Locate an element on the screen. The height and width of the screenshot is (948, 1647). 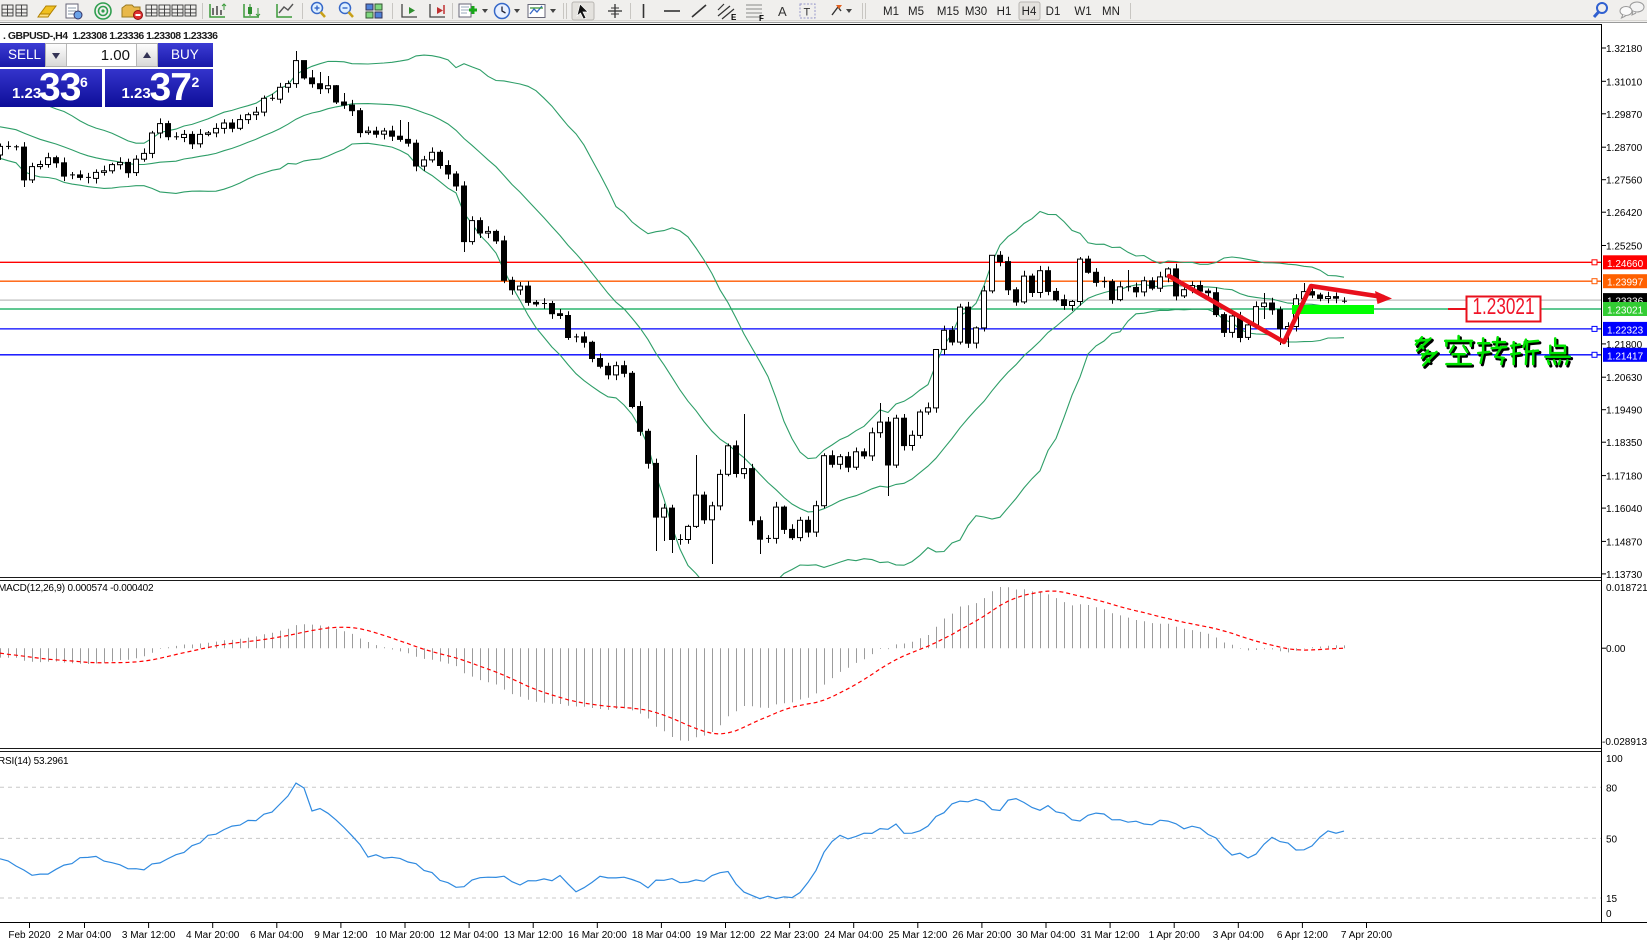
svg-text: 1.13730 is located at coordinates (1624, 575).